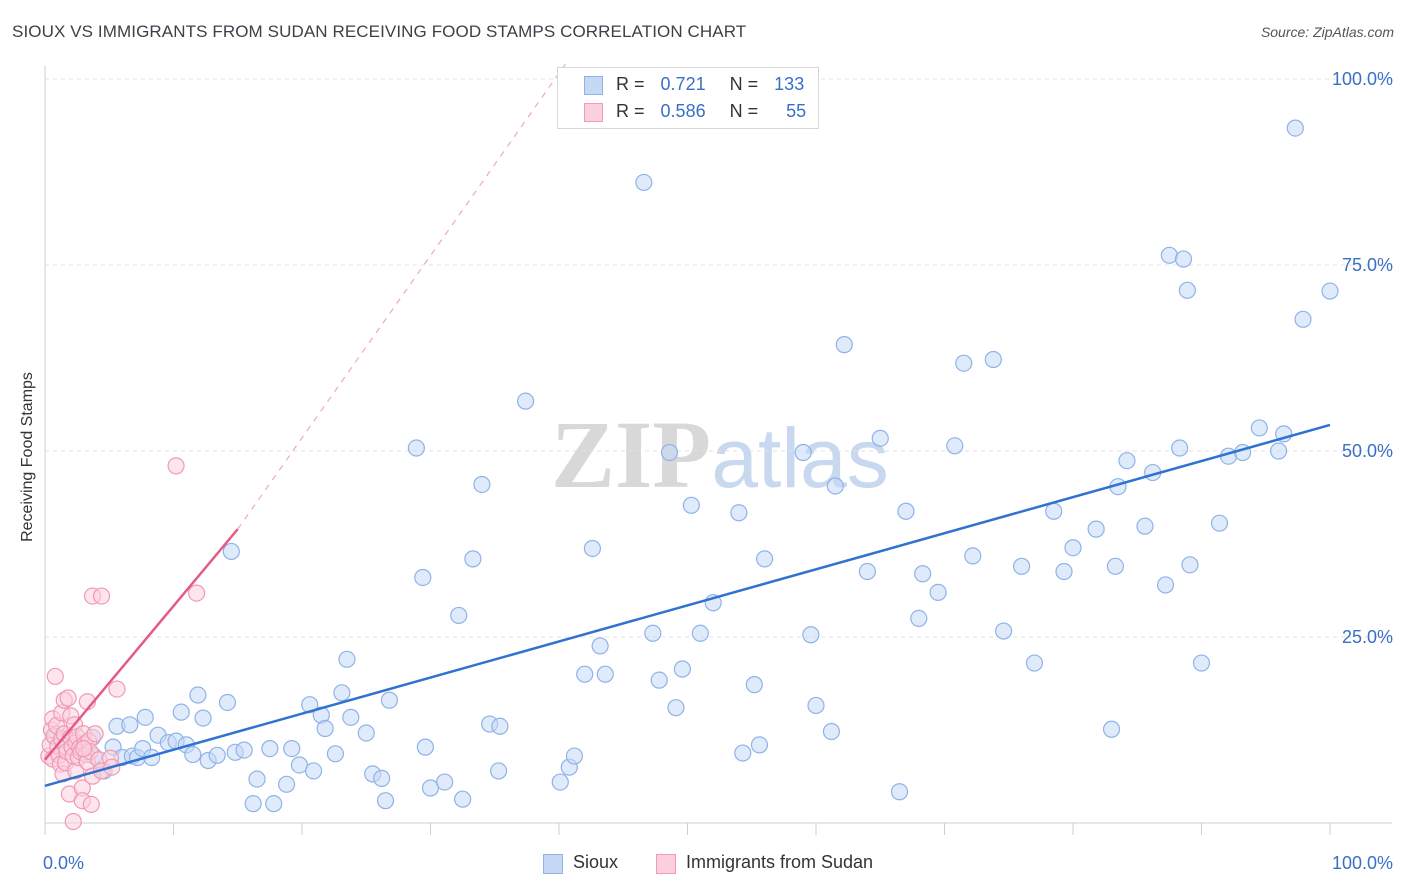 Image resolution: width=1406 pixels, height=892 pixels. I want to click on y-axis-label: Receiving Food Stamps, so click(27, 457).